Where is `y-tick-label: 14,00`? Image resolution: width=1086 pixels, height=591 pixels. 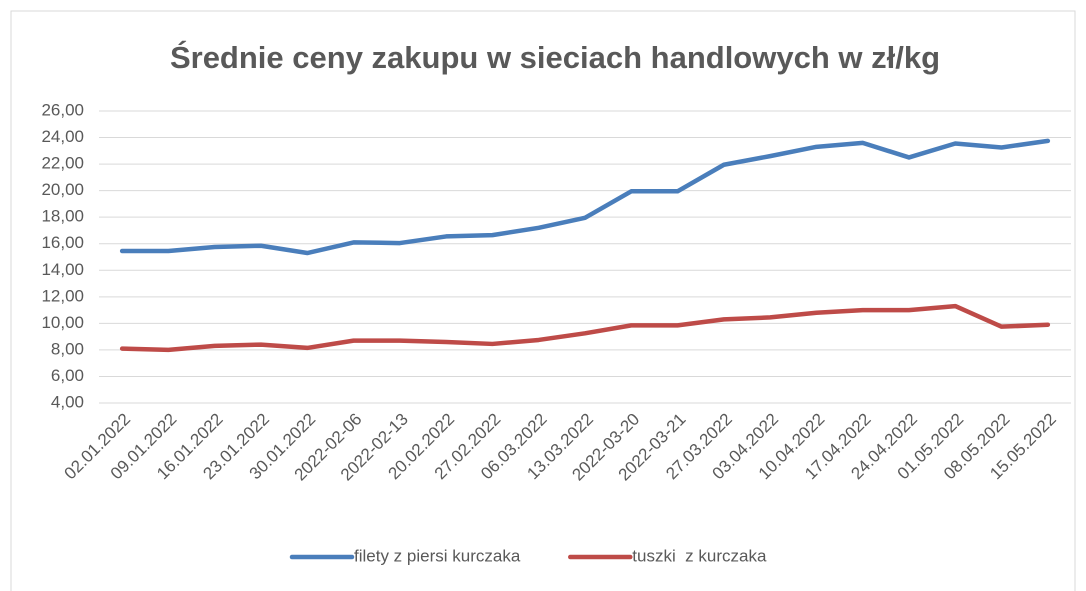 y-tick-label: 14,00 is located at coordinates (62, 269).